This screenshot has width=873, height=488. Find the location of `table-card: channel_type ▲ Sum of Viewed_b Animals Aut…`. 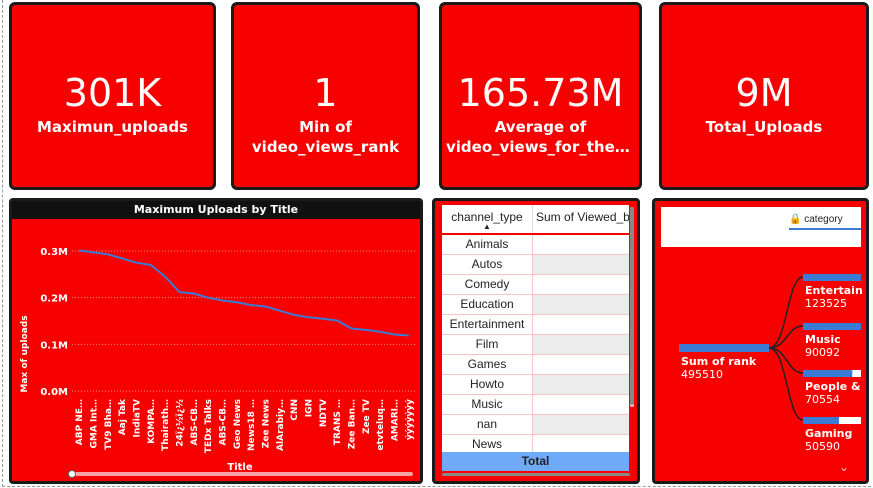

table-card: channel_type ▲ Sum of Viewed_b Animals Aut… is located at coordinates (536, 341).